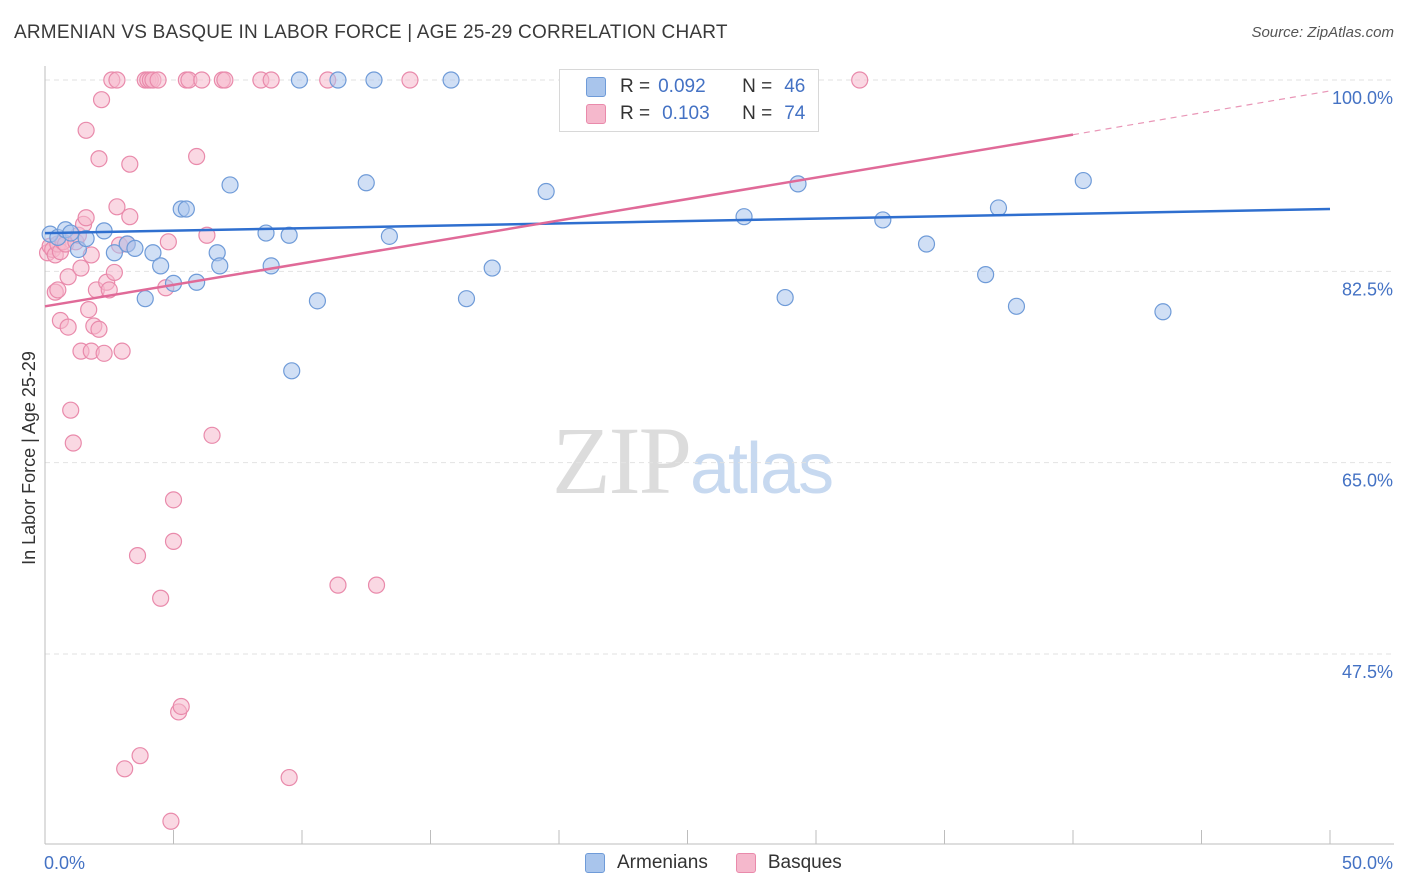 This screenshot has width=1406, height=892. Describe the element at coordinates (1367, 672) in the screenshot. I see `y-tick-label: 47.5%` at that location.